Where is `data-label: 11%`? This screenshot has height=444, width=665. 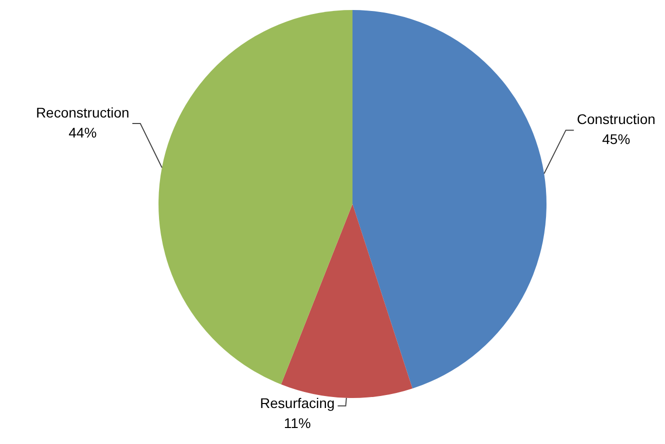
data-label: 11% is located at coordinates (297, 422).